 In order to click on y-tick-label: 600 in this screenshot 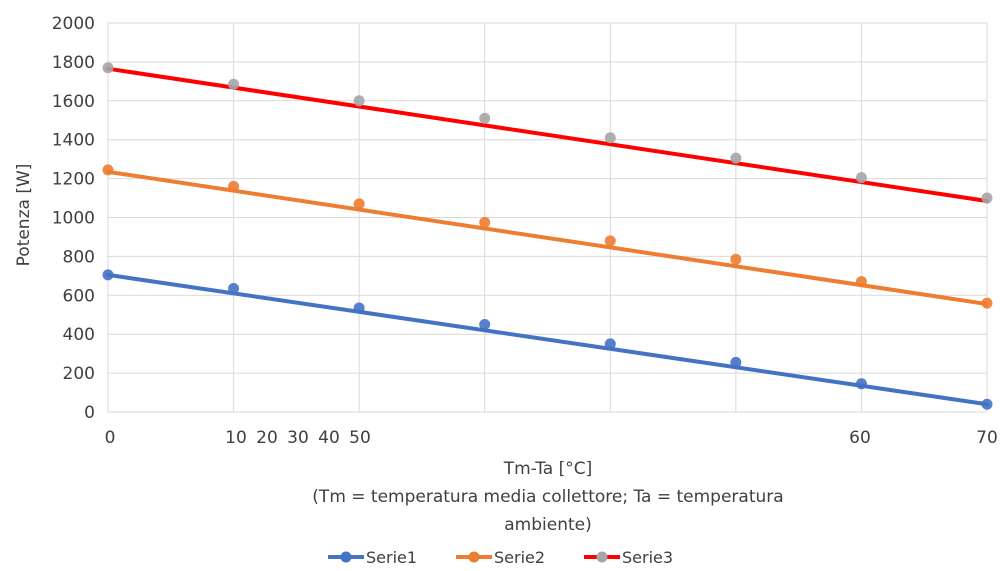, I will do `click(79, 296)`.